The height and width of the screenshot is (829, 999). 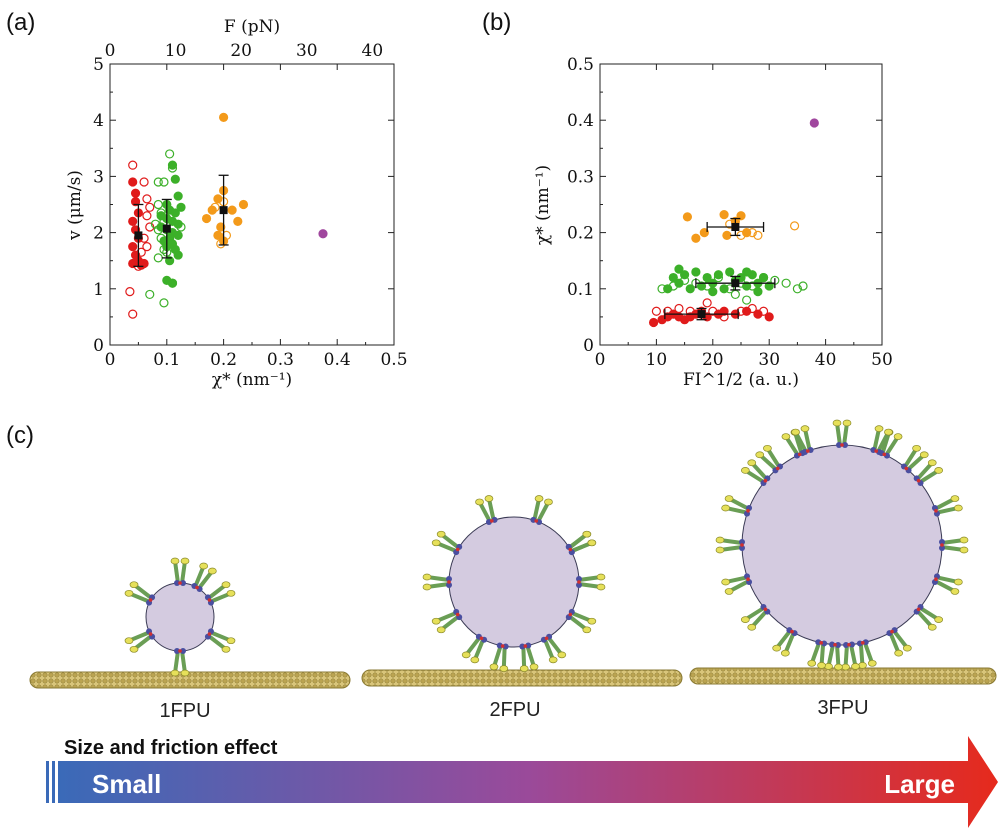 I want to click on x-tick-label: 40, so click(x=826, y=360).